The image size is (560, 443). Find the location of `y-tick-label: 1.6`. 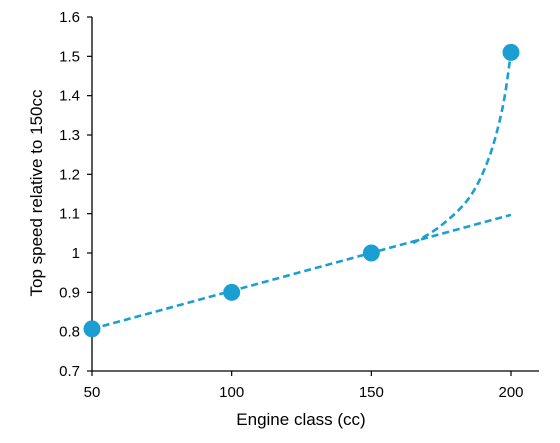

y-tick-label: 1.6 is located at coordinates (69, 17).